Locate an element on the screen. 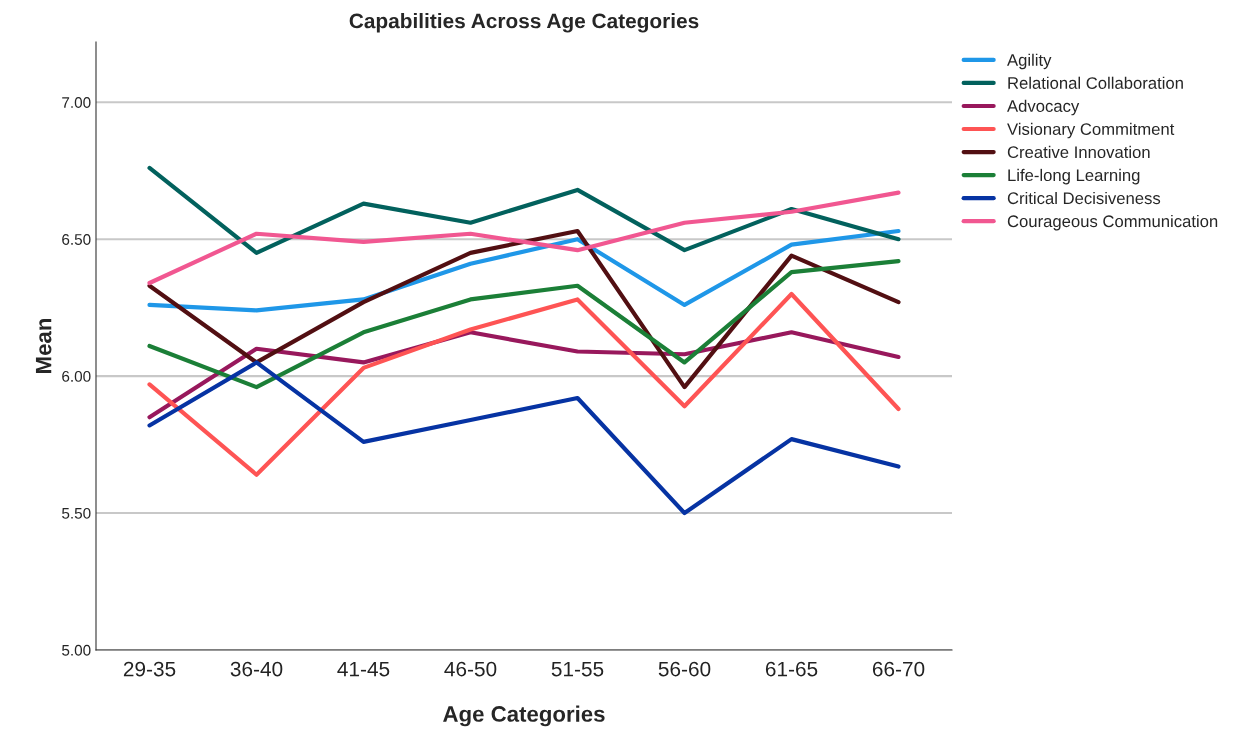  x-tick-label: 29-35 is located at coordinates (149, 669).